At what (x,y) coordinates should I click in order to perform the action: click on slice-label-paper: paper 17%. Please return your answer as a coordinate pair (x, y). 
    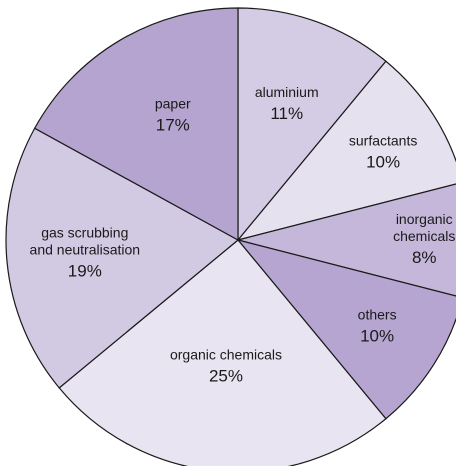
    Looking at the image, I should click on (173, 115).